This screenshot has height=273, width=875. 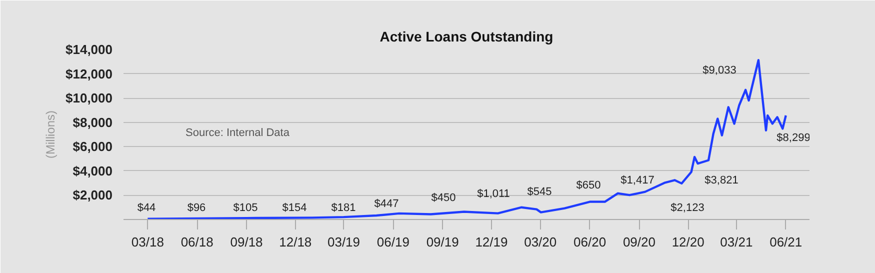 I want to click on annotation: $8,299, so click(x=793, y=138).